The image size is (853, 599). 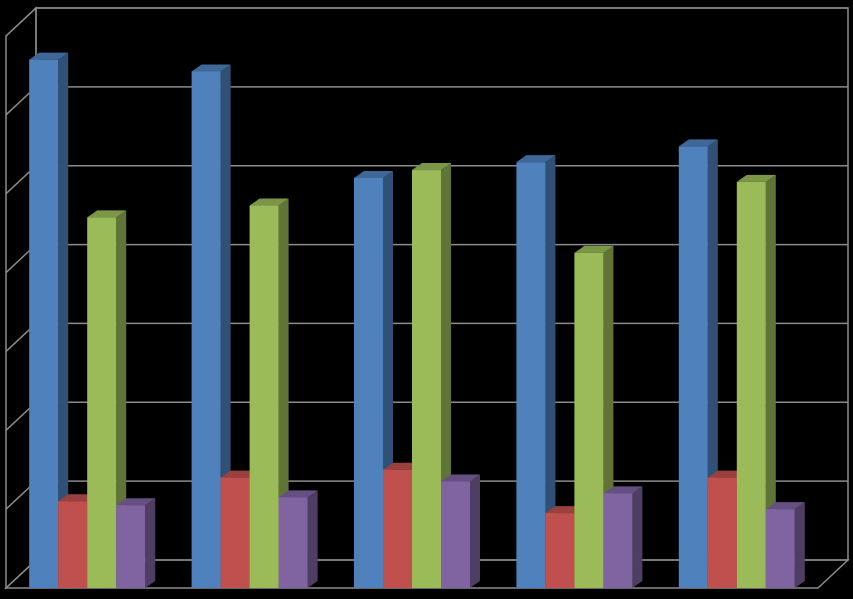 What do you see at coordinates (21, 22) in the screenshot?
I see `gridline-side` at bounding box center [21, 22].